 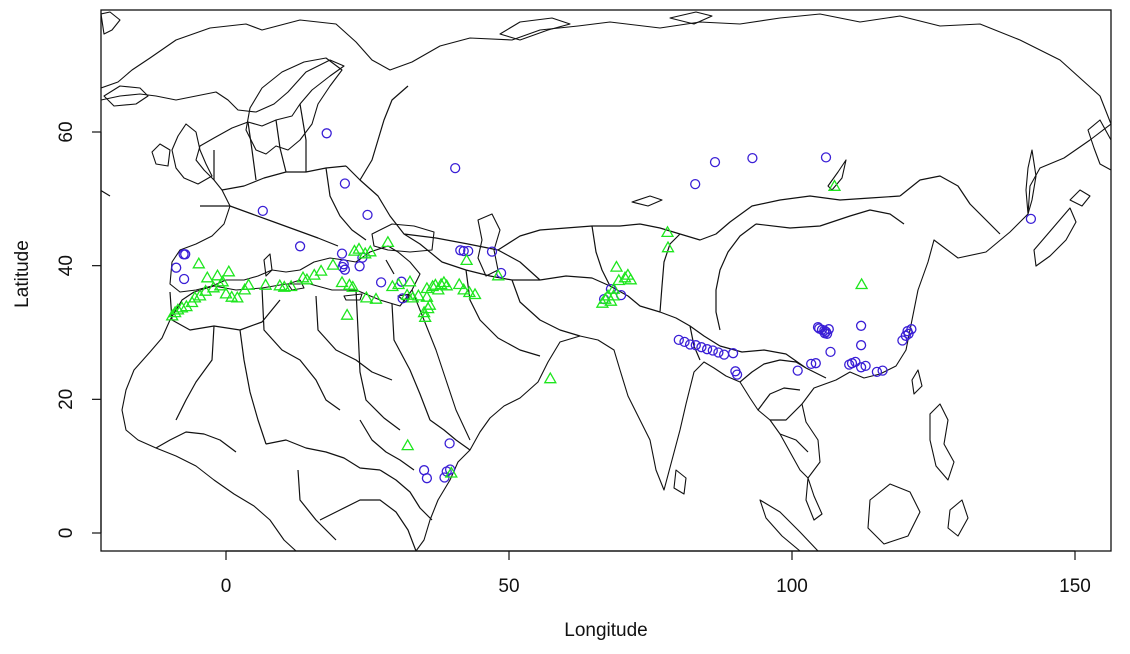 What do you see at coordinates (489, 245) in the screenshot?
I see `coast-caspian` at bounding box center [489, 245].